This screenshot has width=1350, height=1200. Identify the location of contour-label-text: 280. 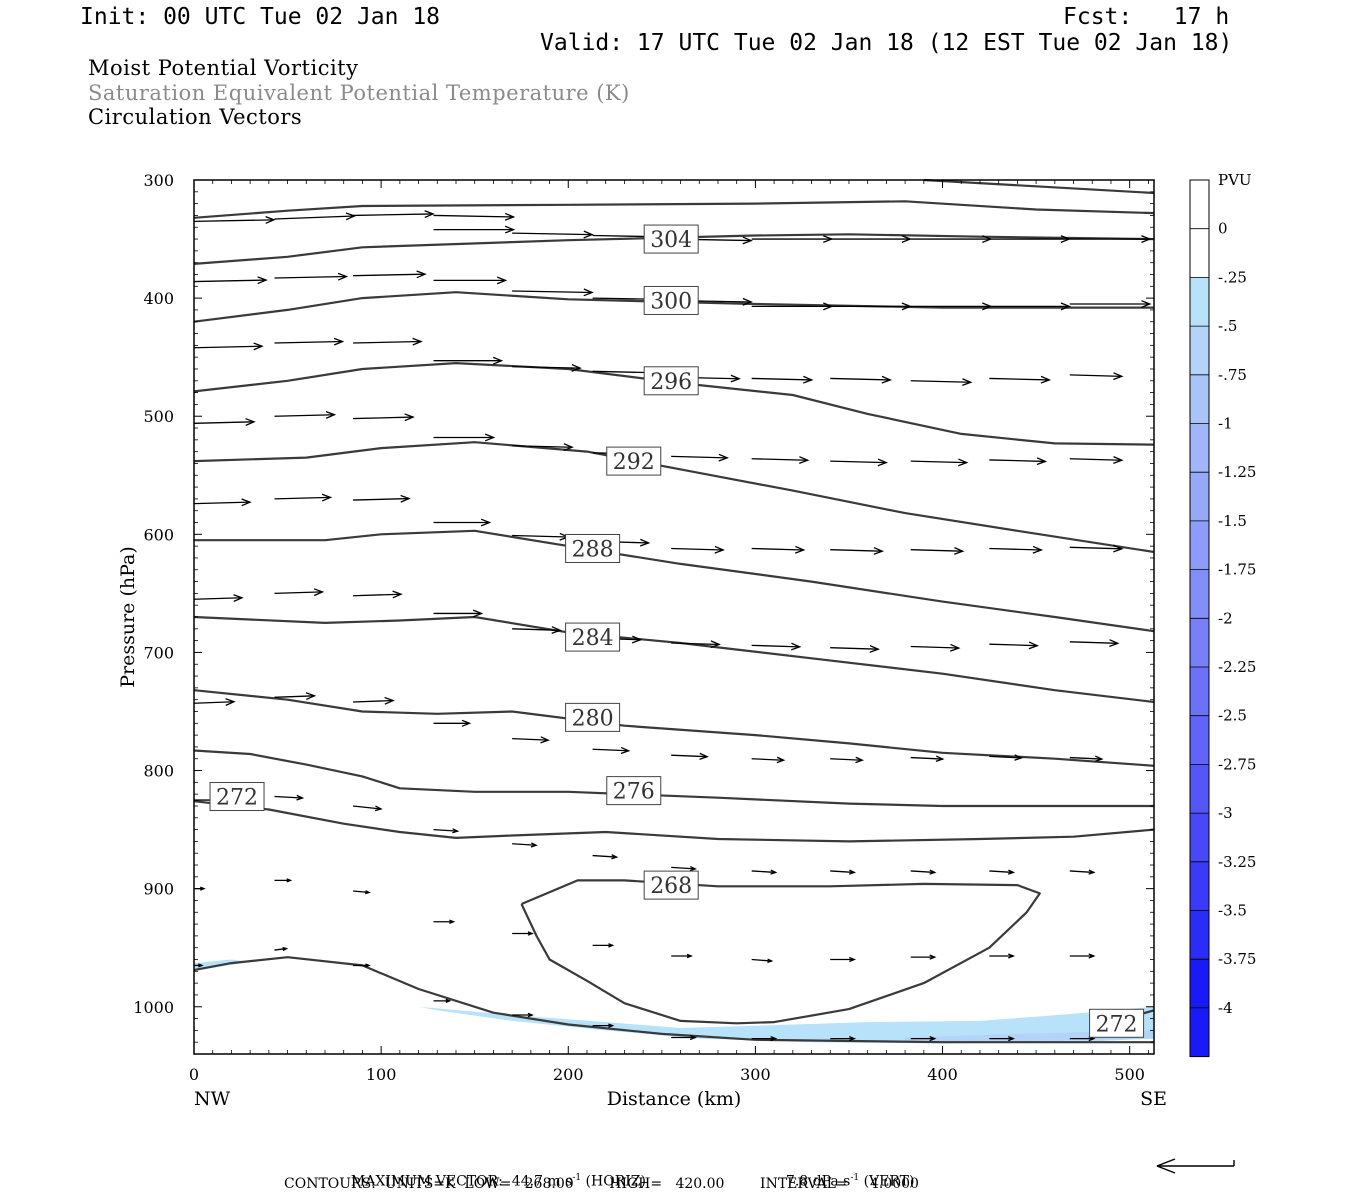
(593, 718).